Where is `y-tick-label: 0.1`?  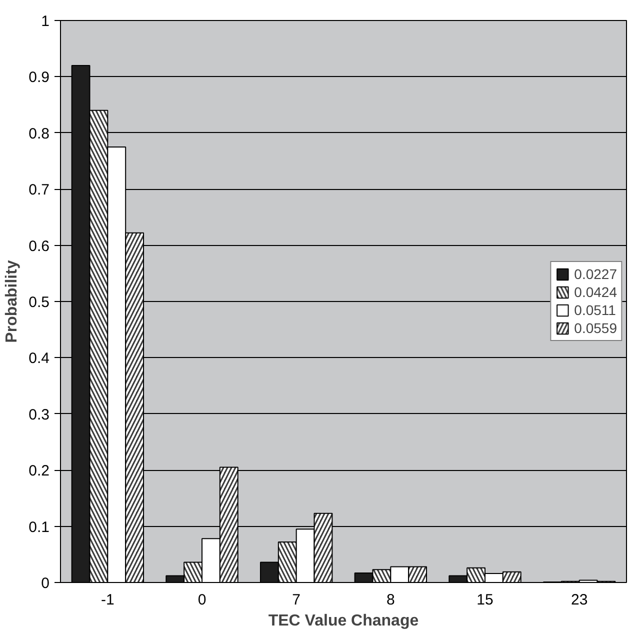 y-tick-label: 0.1 is located at coordinates (39, 527).